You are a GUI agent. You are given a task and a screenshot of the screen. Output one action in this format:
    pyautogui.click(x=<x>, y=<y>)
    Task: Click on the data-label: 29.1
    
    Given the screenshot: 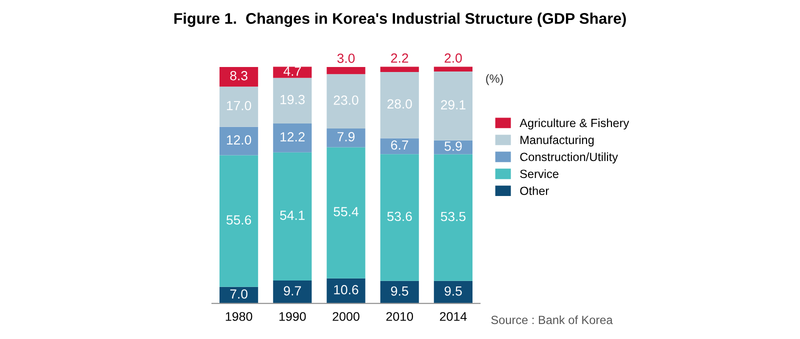 What is the action you would take?
    pyautogui.click(x=453, y=105)
    